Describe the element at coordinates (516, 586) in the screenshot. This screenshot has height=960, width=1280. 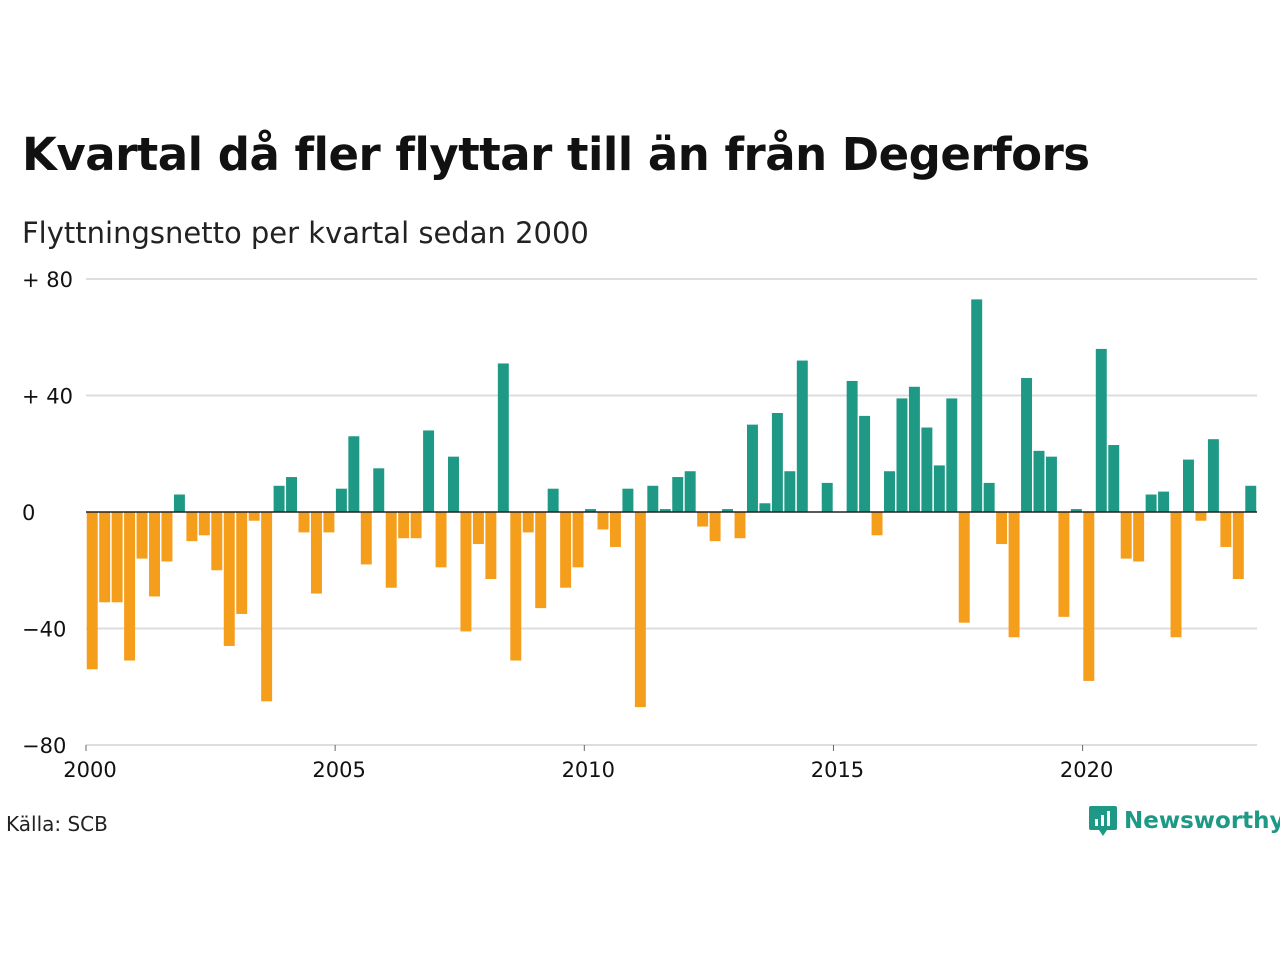
I see `bar-2008-k3` at that location.